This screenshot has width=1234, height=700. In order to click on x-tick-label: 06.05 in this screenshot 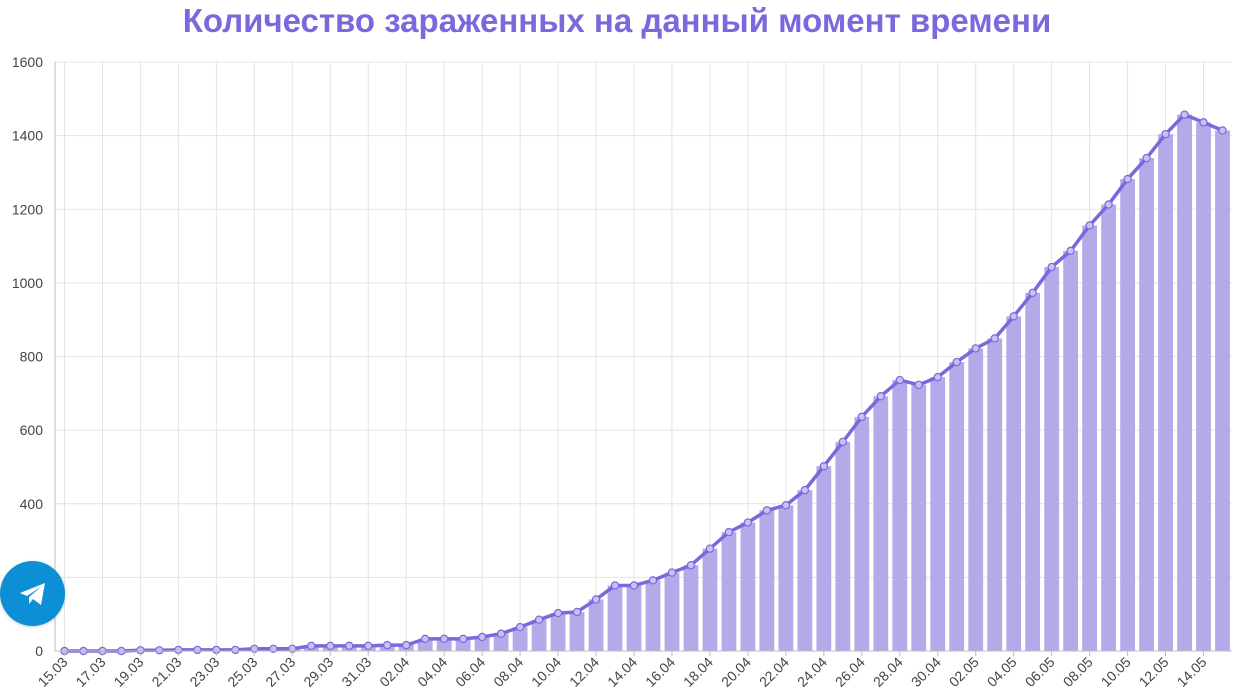, I will do `click(1040, 672)`.